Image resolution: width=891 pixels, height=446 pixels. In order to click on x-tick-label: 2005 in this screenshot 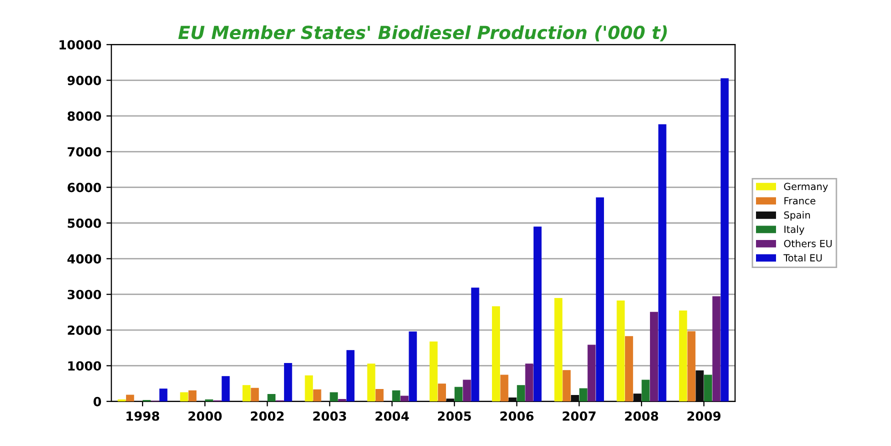, I will do `click(454, 416)`.